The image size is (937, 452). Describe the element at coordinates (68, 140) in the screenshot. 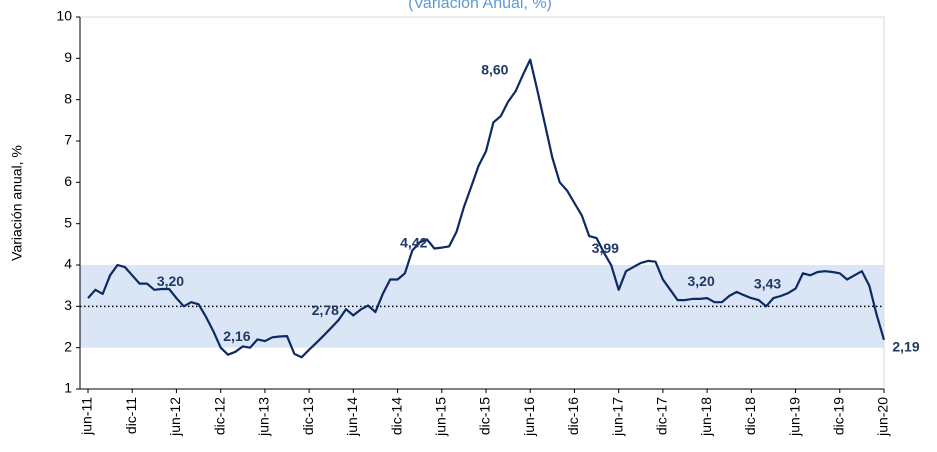

I see `y-tick-label: 7` at that location.